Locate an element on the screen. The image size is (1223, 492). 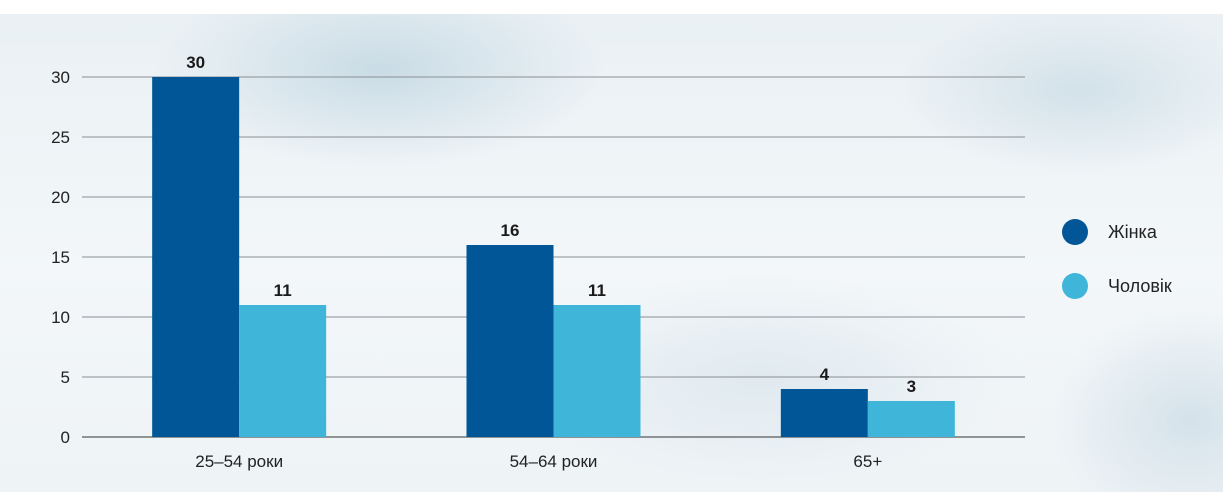
y-tick-label: 10 is located at coordinates (60, 317).